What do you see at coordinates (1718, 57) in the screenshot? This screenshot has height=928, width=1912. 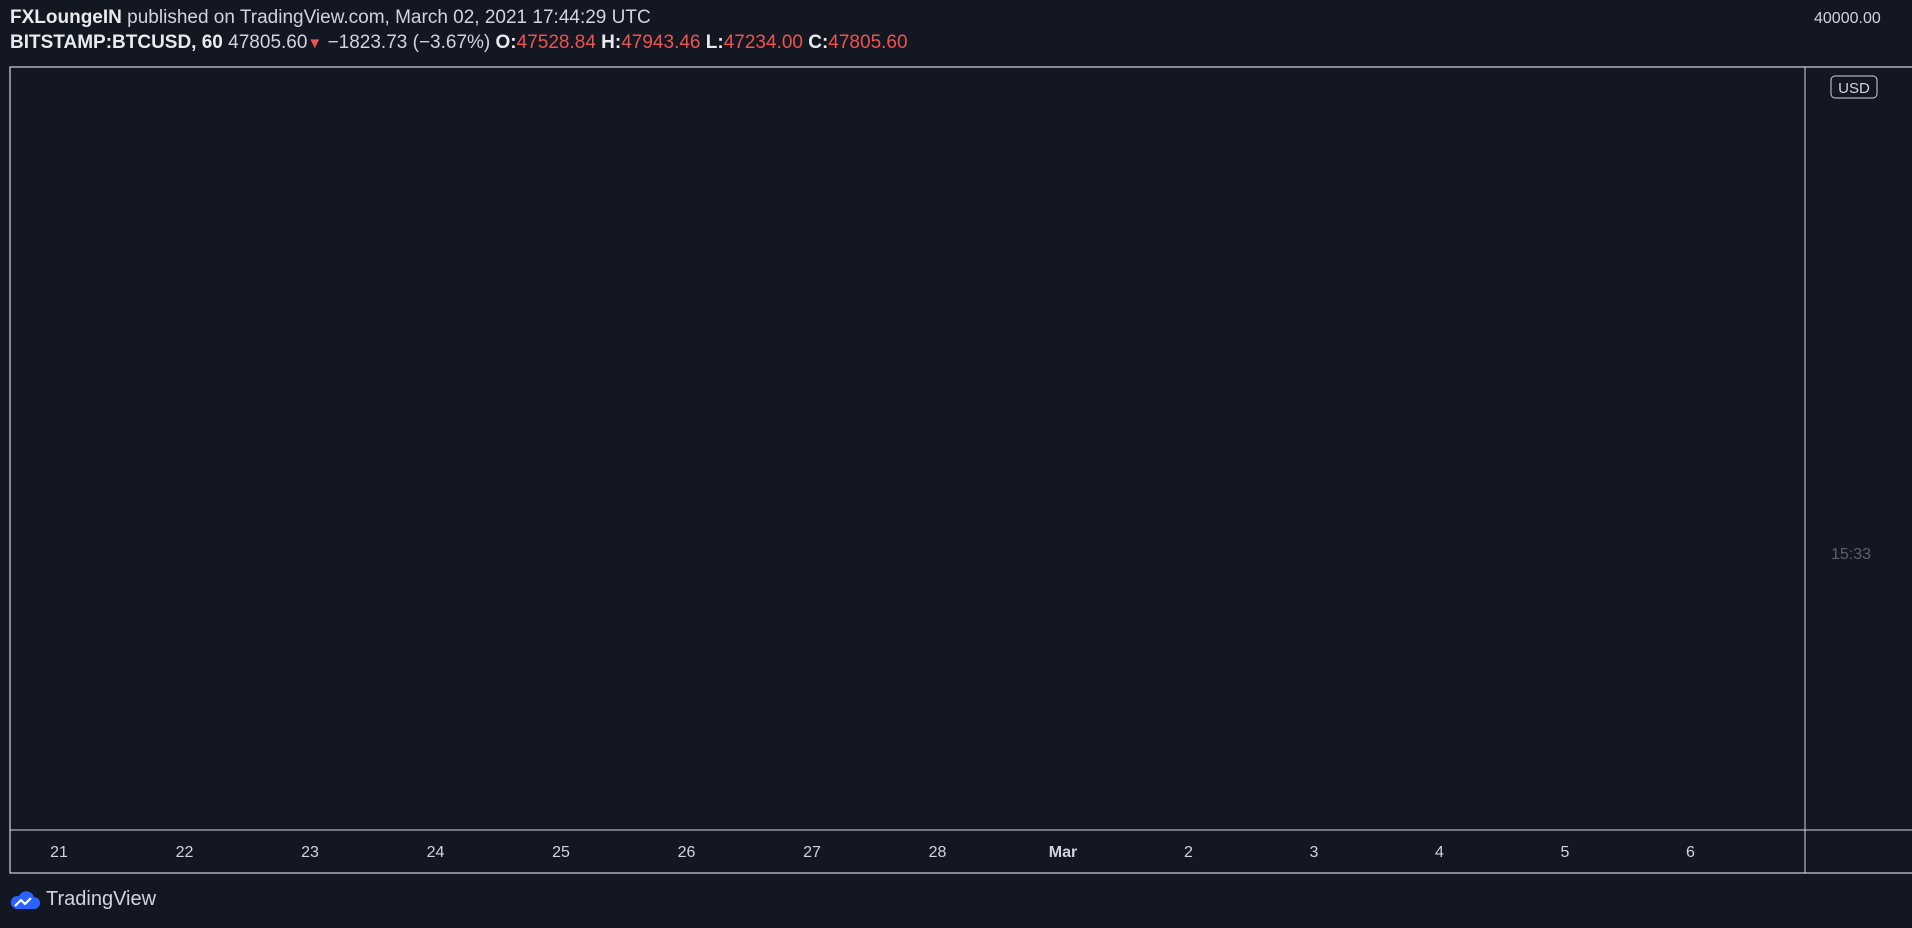 I see `uptrend-line` at bounding box center [1718, 57].